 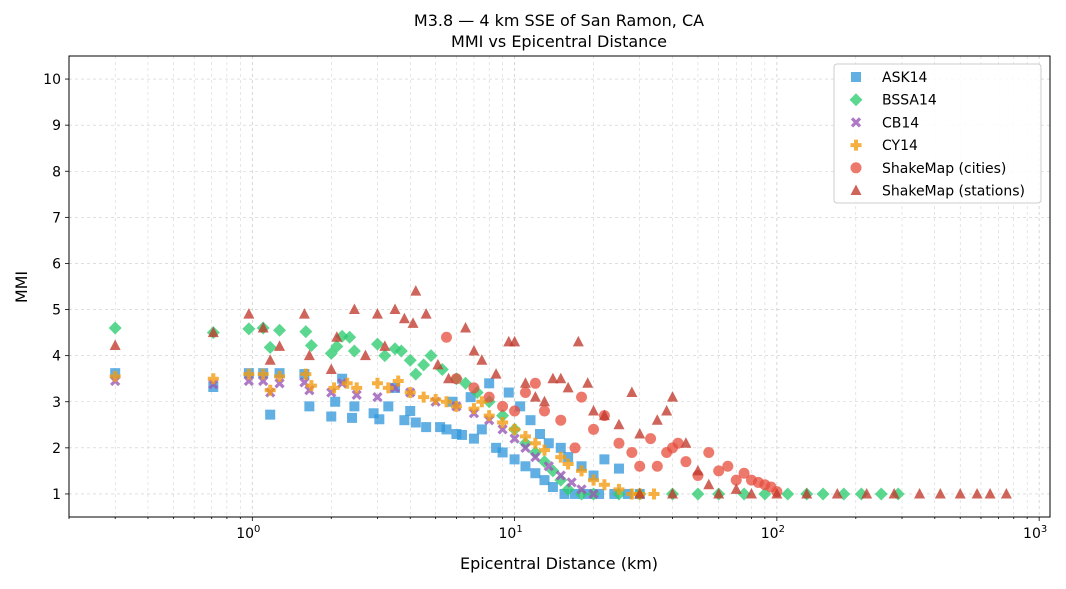 I want to click on x-axis-label: Epicentral Distance (km), so click(x=559, y=563).